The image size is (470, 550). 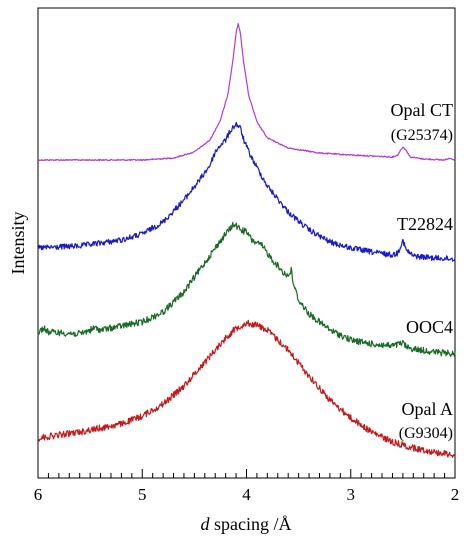 What do you see at coordinates (426, 433) in the screenshot?
I see `series-sublabel-opal-a: (G9304)` at bounding box center [426, 433].